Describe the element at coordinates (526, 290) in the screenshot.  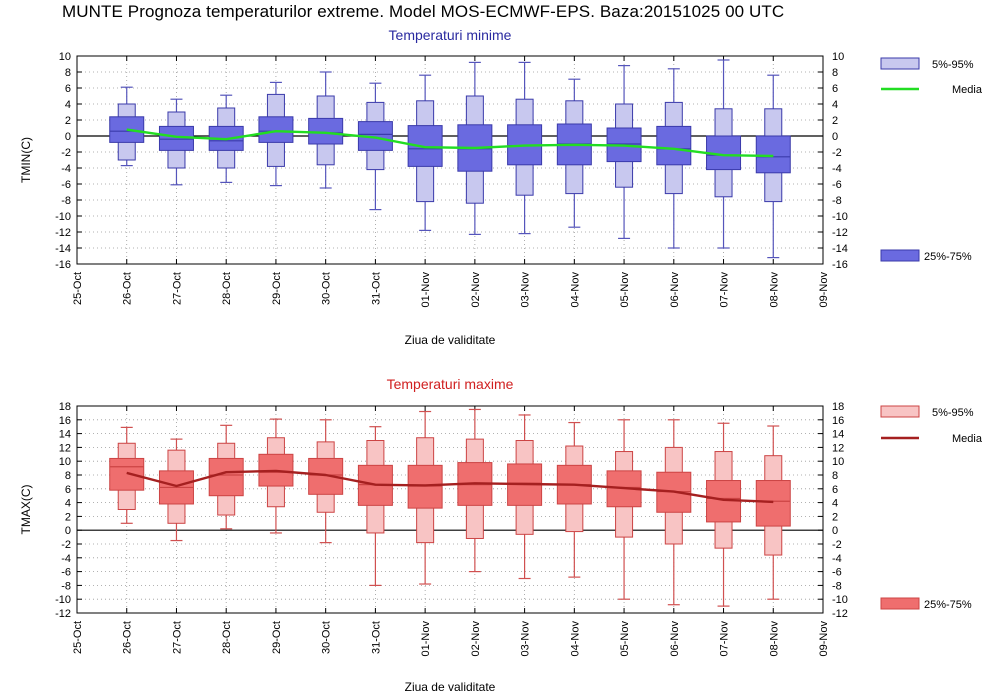
I see `x-tick-label: 03-Nov` at that location.